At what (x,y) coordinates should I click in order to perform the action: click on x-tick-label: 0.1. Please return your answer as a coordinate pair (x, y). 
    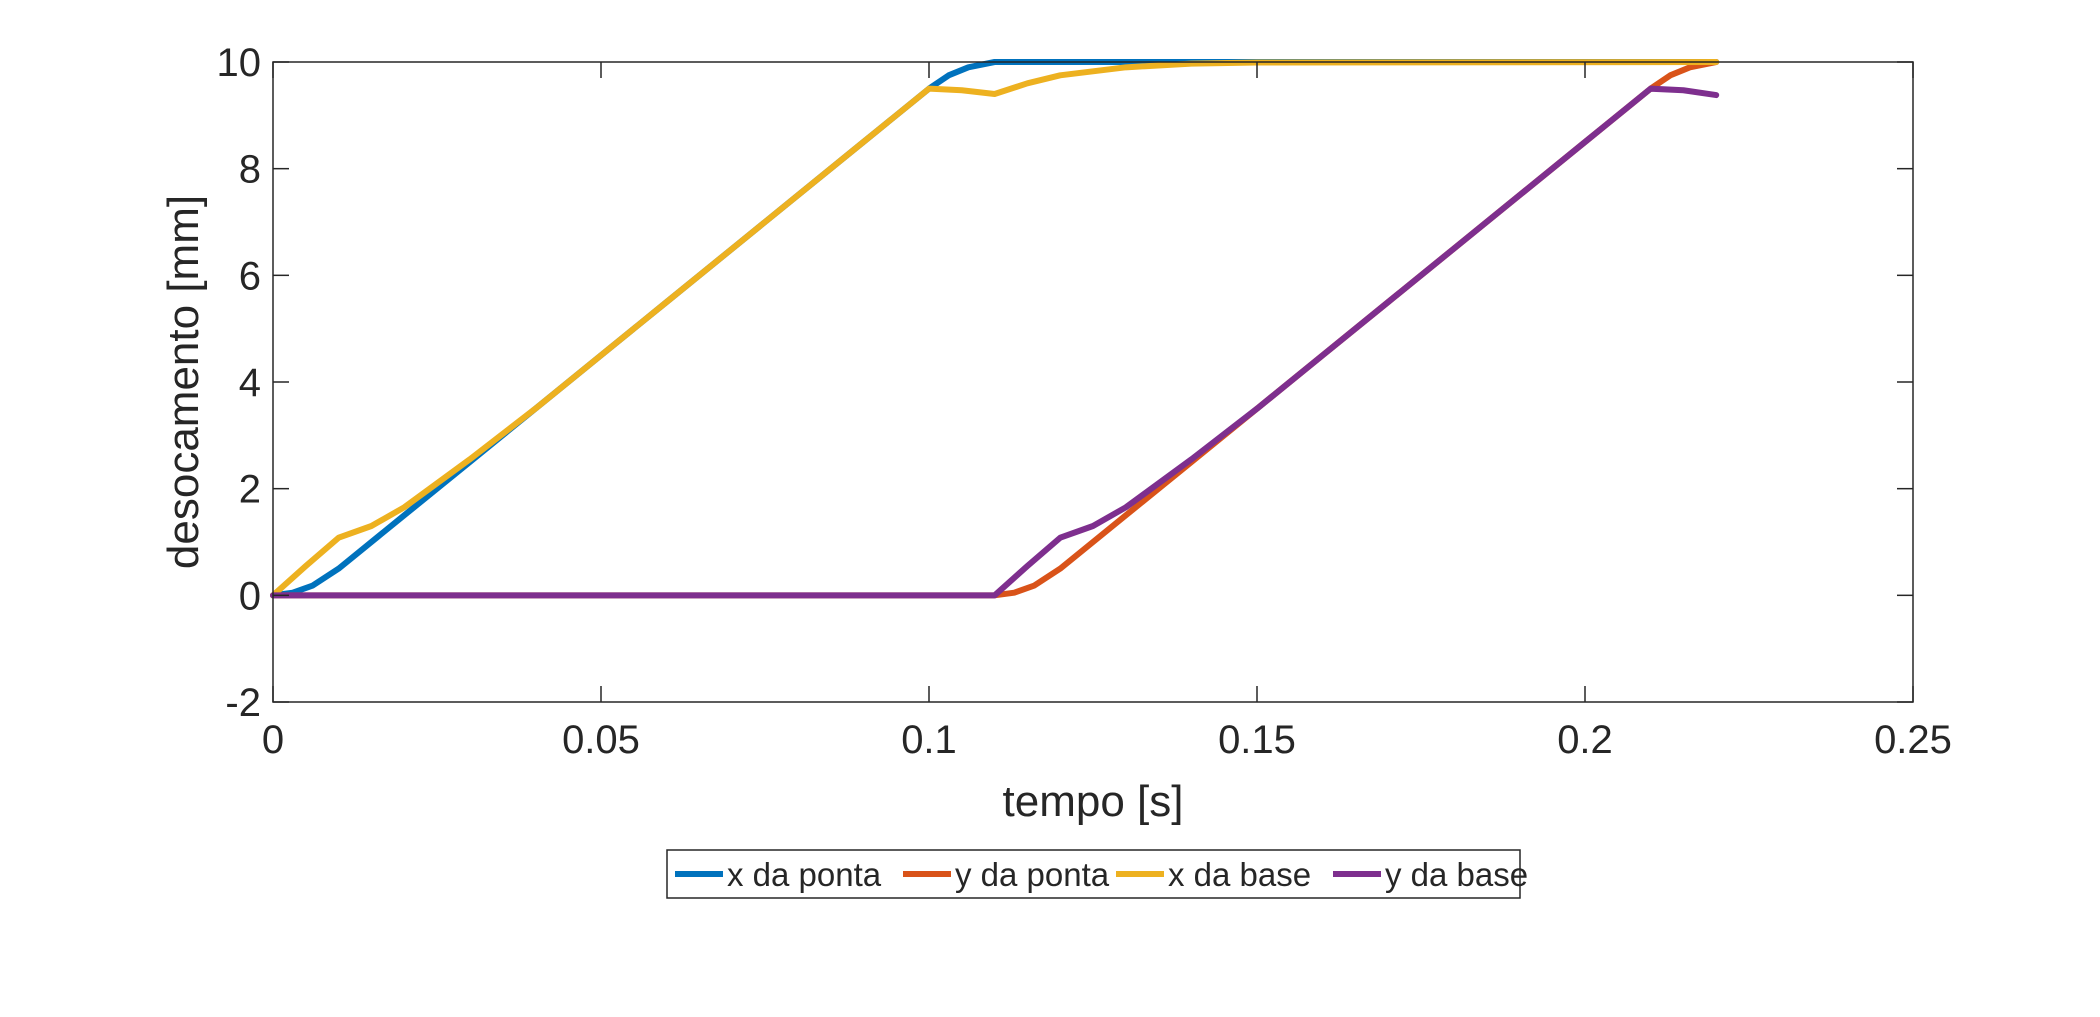
    Looking at the image, I should click on (929, 740).